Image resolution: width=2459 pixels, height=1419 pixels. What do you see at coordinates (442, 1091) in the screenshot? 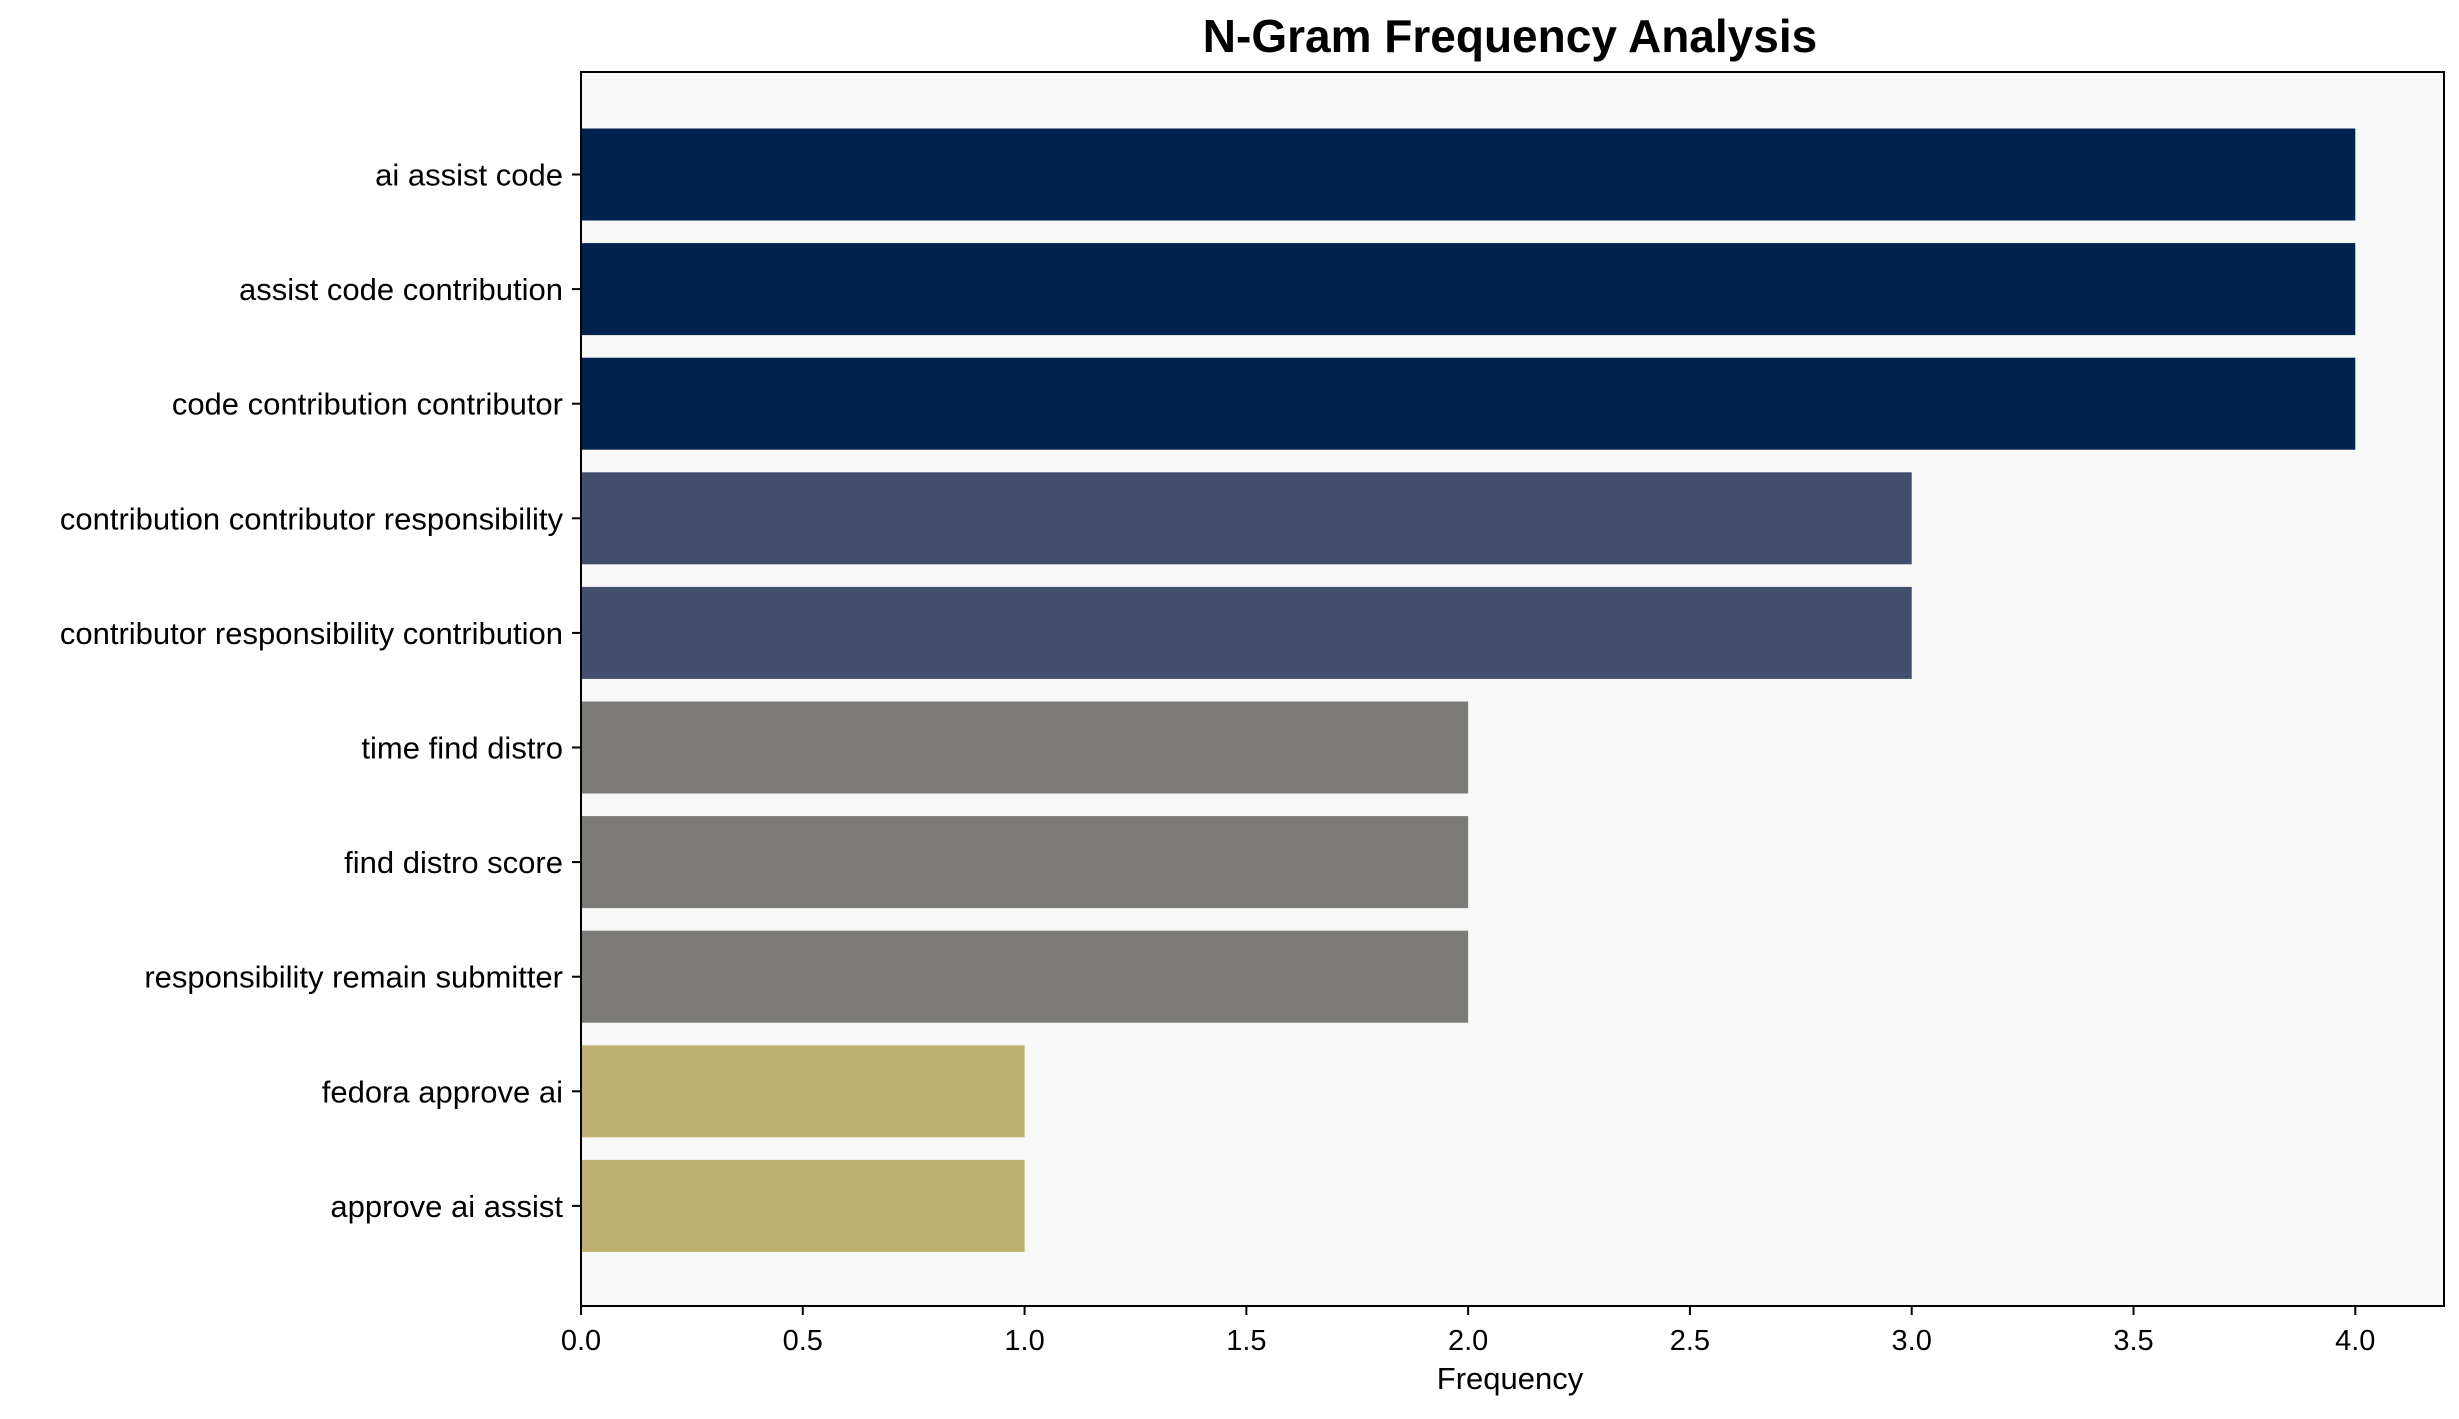
I see `category-label: fedora approve ai` at bounding box center [442, 1091].